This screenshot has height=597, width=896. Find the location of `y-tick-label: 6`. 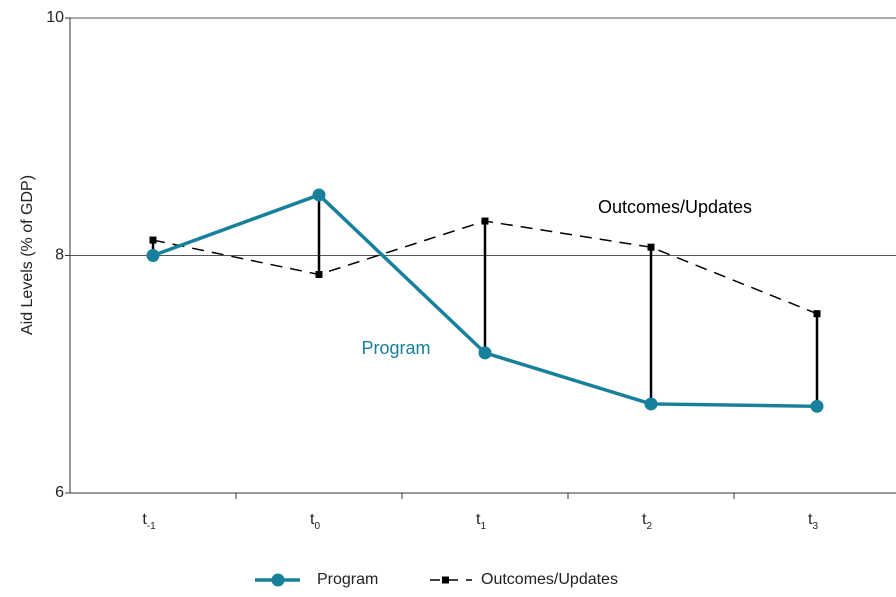

y-tick-label: 6 is located at coordinates (59, 492).